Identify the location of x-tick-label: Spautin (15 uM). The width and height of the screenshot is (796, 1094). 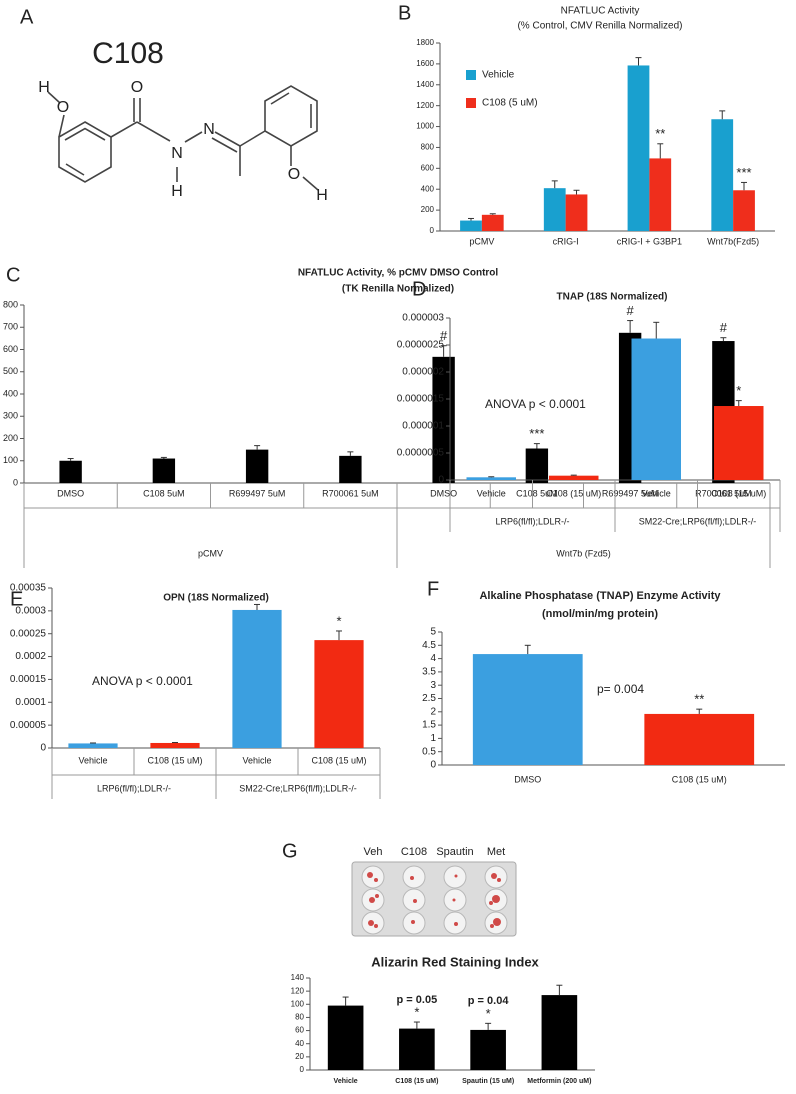
(488, 1081).